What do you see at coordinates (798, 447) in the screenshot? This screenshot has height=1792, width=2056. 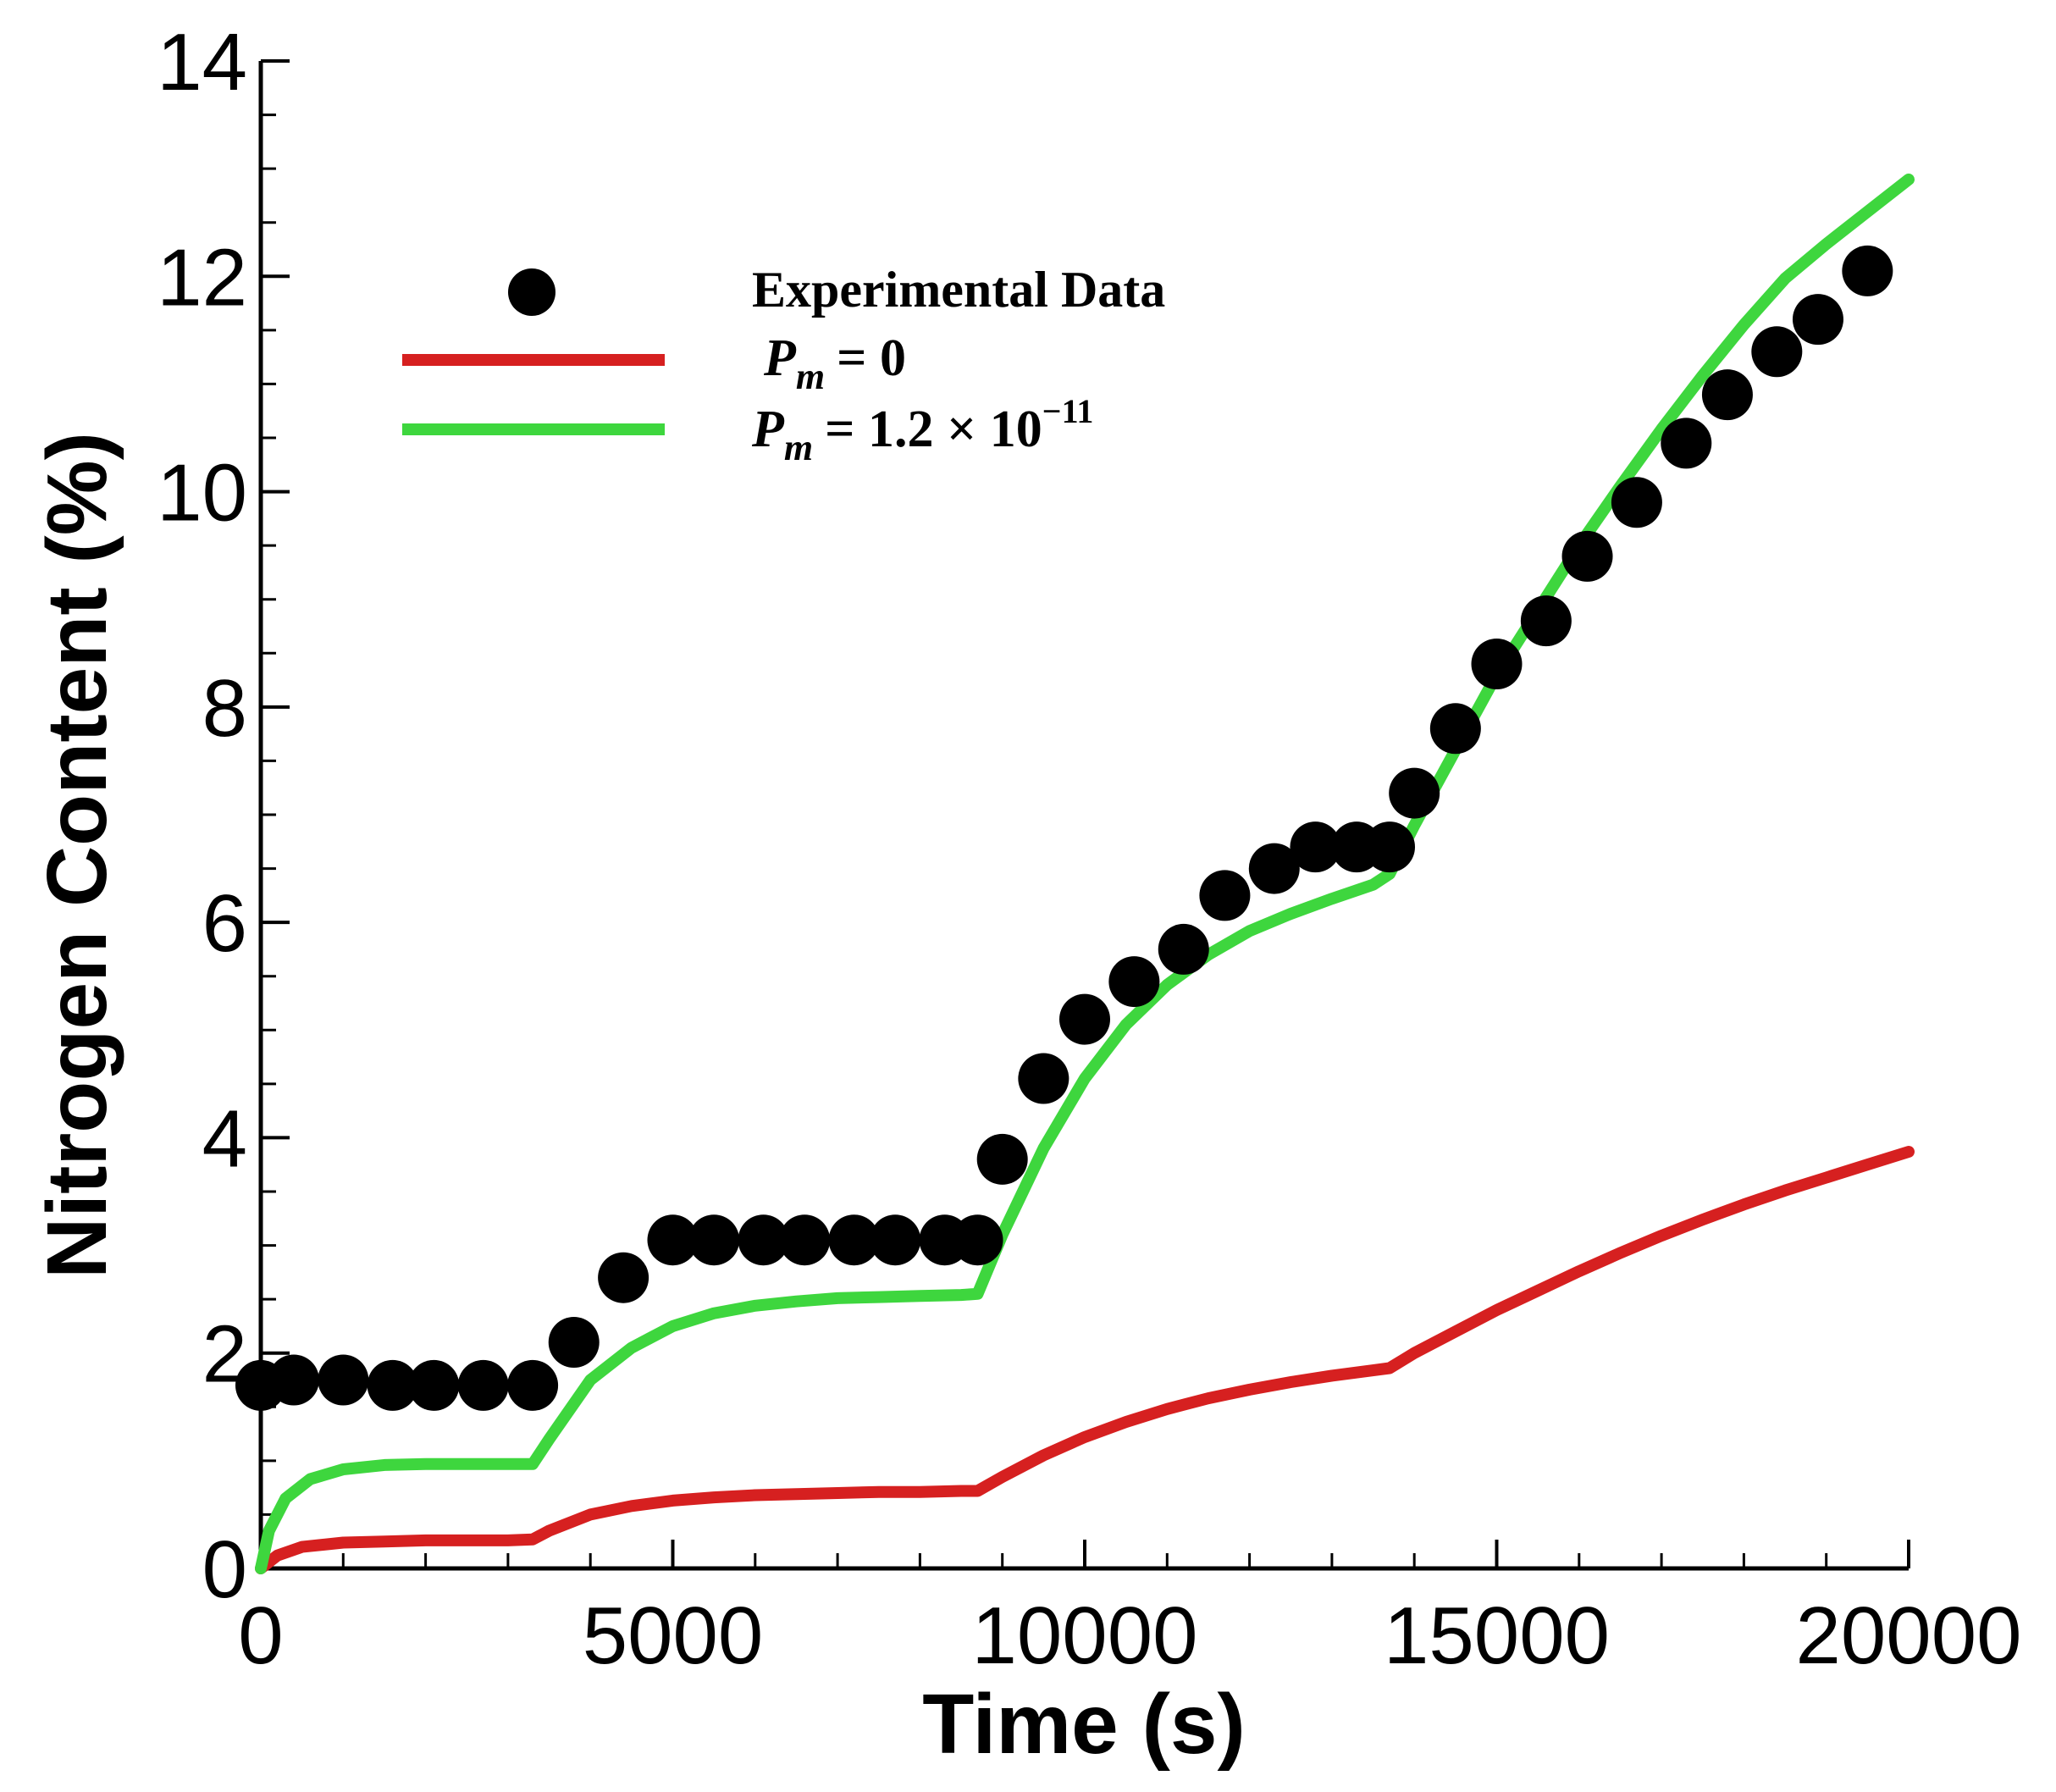 I see `legend-pm1-subscript: m` at bounding box center [798, 447].